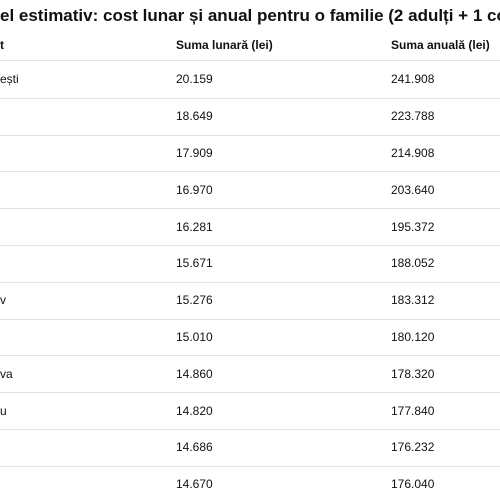 The image size is (500, 500). What do you see at coordinates (413, 410) in the screenshot?
I see `cell-value: 177.840` at bounding box center [413, 410].